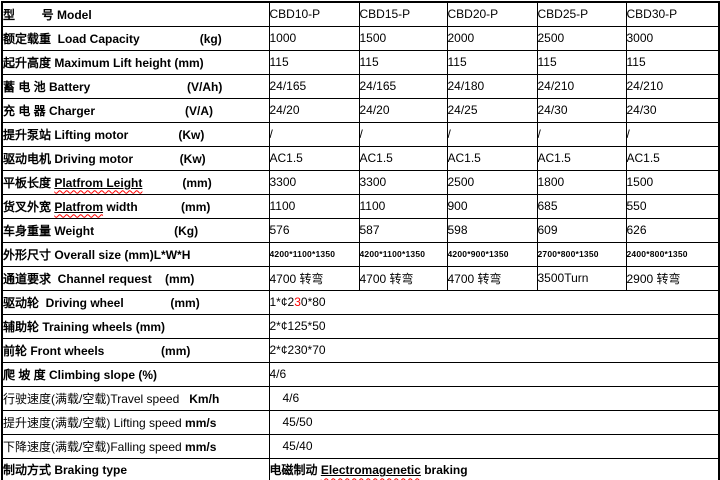 Image resolution: width=720 pixels, height=480 pixels. What do you see at coordinates (314, 158) in the screenshot?
I see `driving-motor-value-CBD10-P: AC1.5` at bounding box center [314, 158].